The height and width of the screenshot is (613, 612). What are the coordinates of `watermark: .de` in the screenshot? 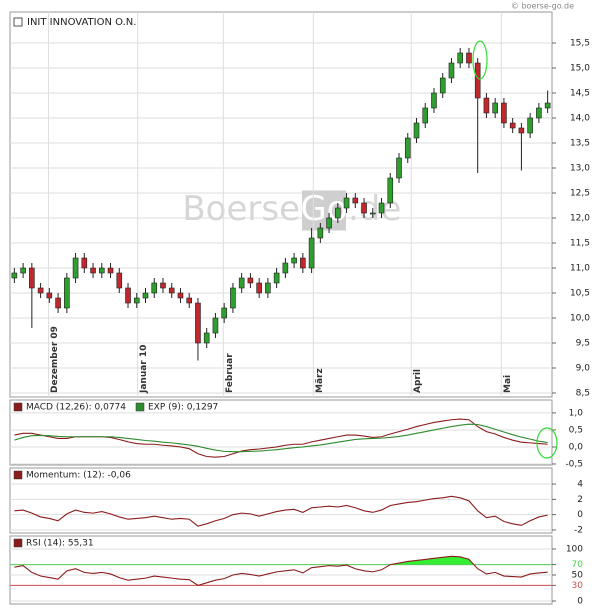 It's located at (374, 209).